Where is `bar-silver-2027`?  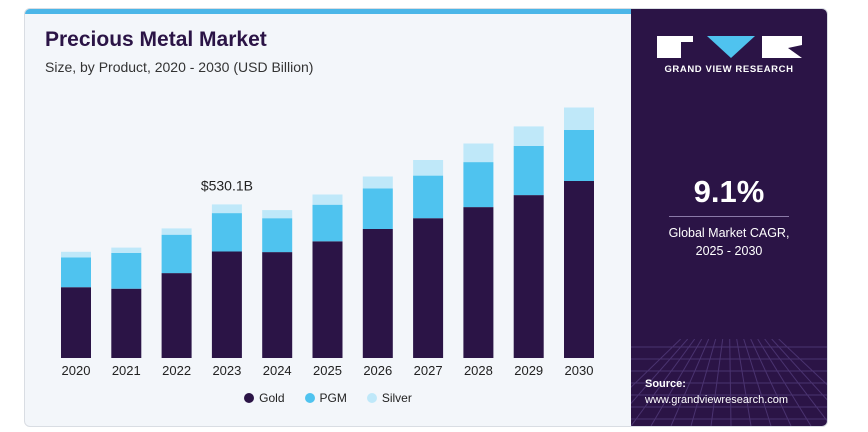
bar-silver-2027 is located at coordinates (428, 168).